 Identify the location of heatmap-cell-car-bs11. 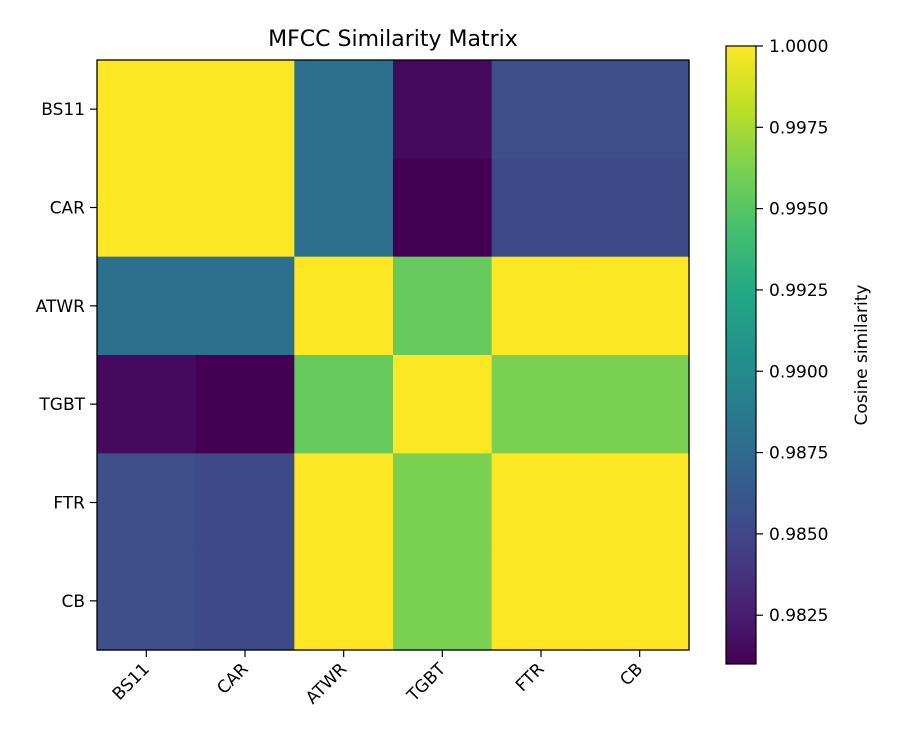
(147, 208).